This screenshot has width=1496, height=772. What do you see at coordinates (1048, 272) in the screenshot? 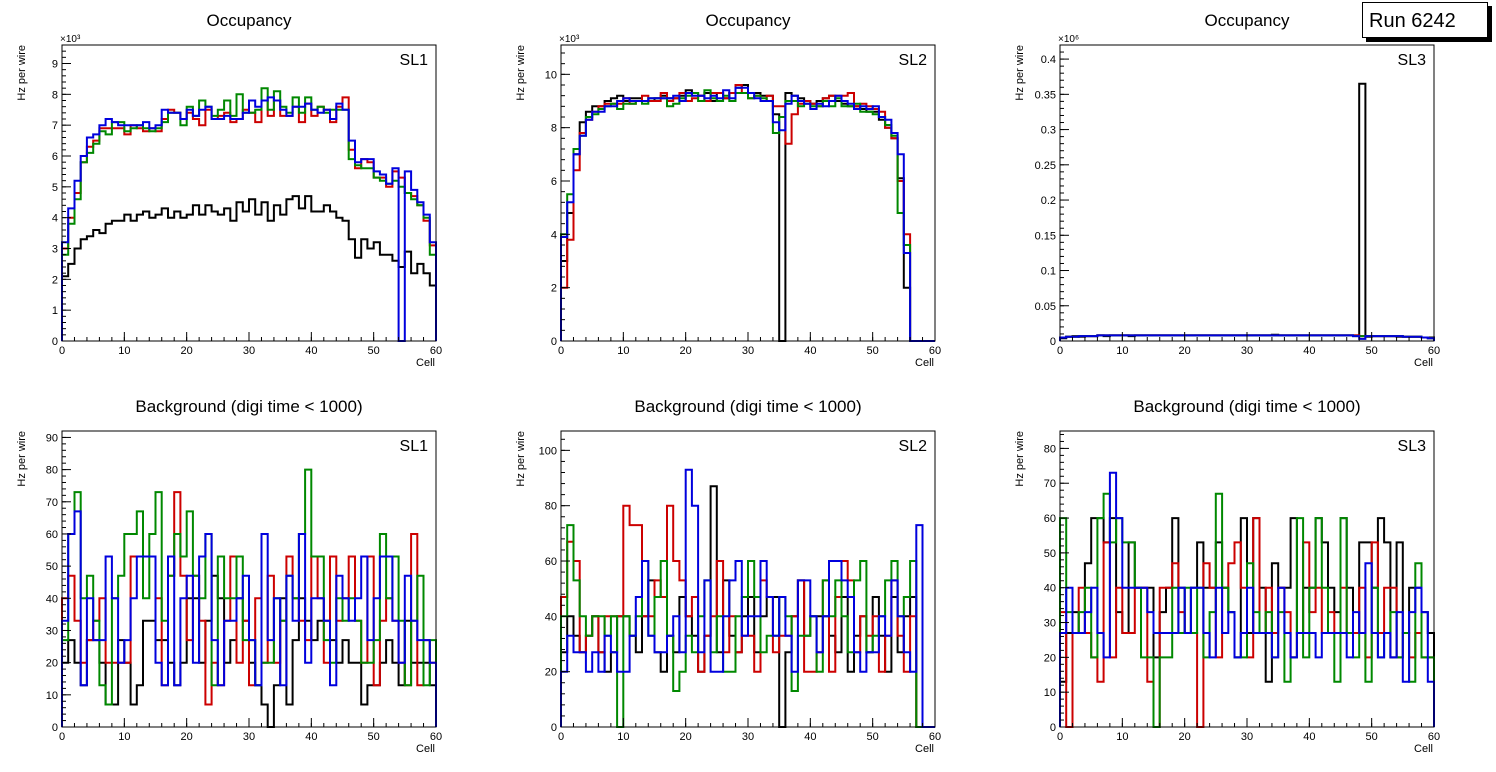
I see `y-tick-label: 0.1` at bounding box center [1048, 272].